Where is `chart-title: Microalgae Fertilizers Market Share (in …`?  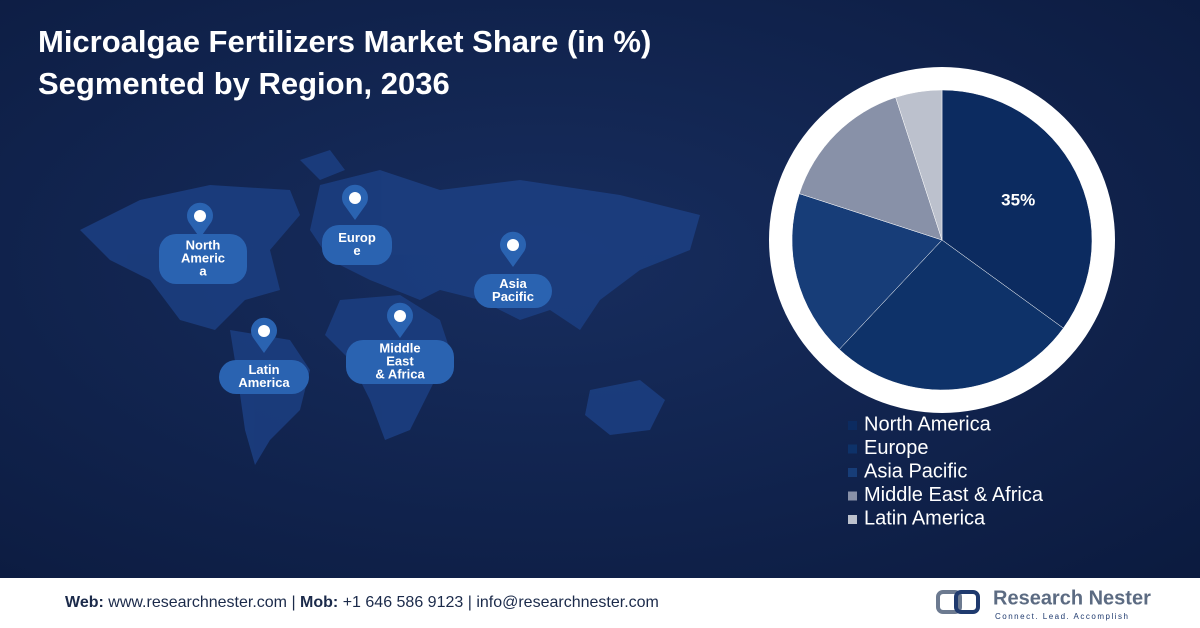
chart-title: Microalgae Fertilizers Market Share (in … is located at coordinates (344, 41).